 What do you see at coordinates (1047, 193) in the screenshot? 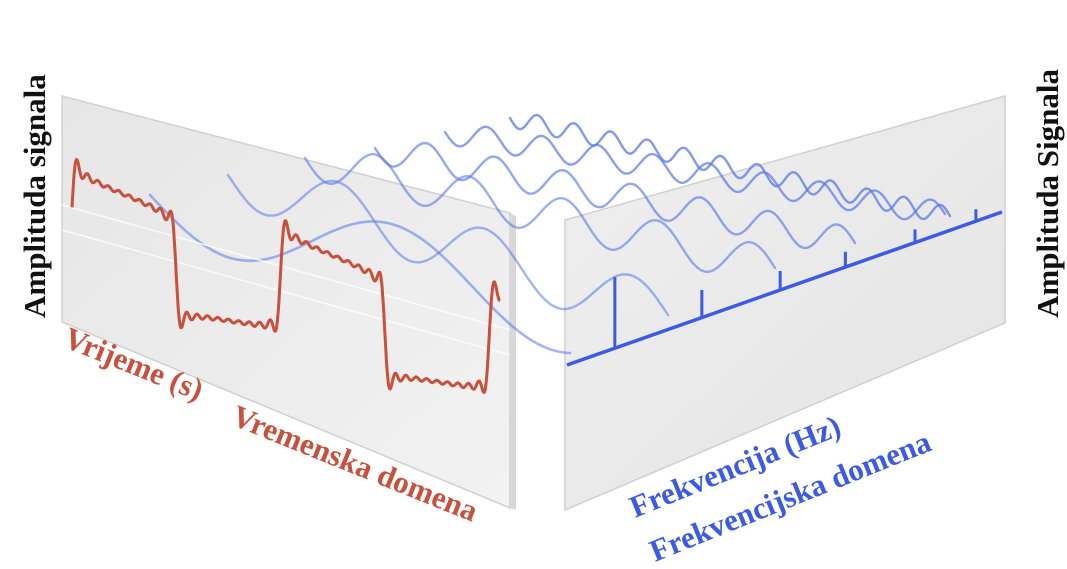
I see `right-amplitude-label: Amplituda Signala` at bounding box center [1047, 193].